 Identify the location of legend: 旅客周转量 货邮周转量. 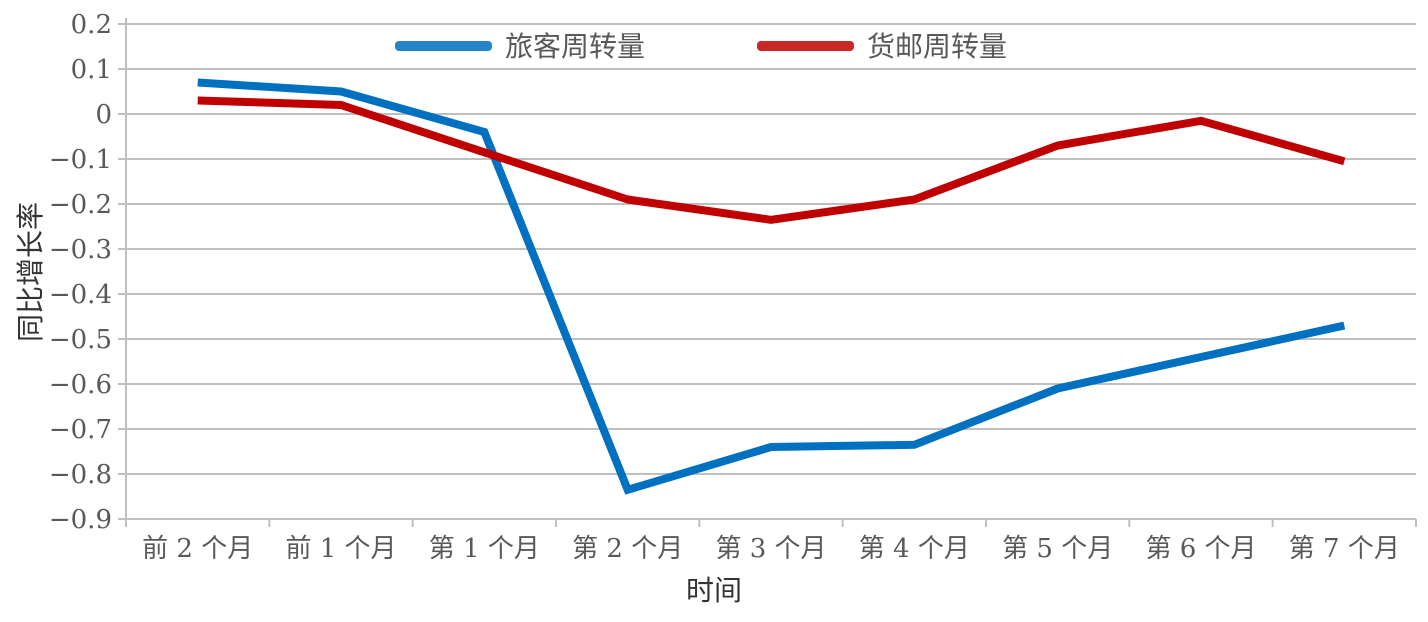
(701, 46).